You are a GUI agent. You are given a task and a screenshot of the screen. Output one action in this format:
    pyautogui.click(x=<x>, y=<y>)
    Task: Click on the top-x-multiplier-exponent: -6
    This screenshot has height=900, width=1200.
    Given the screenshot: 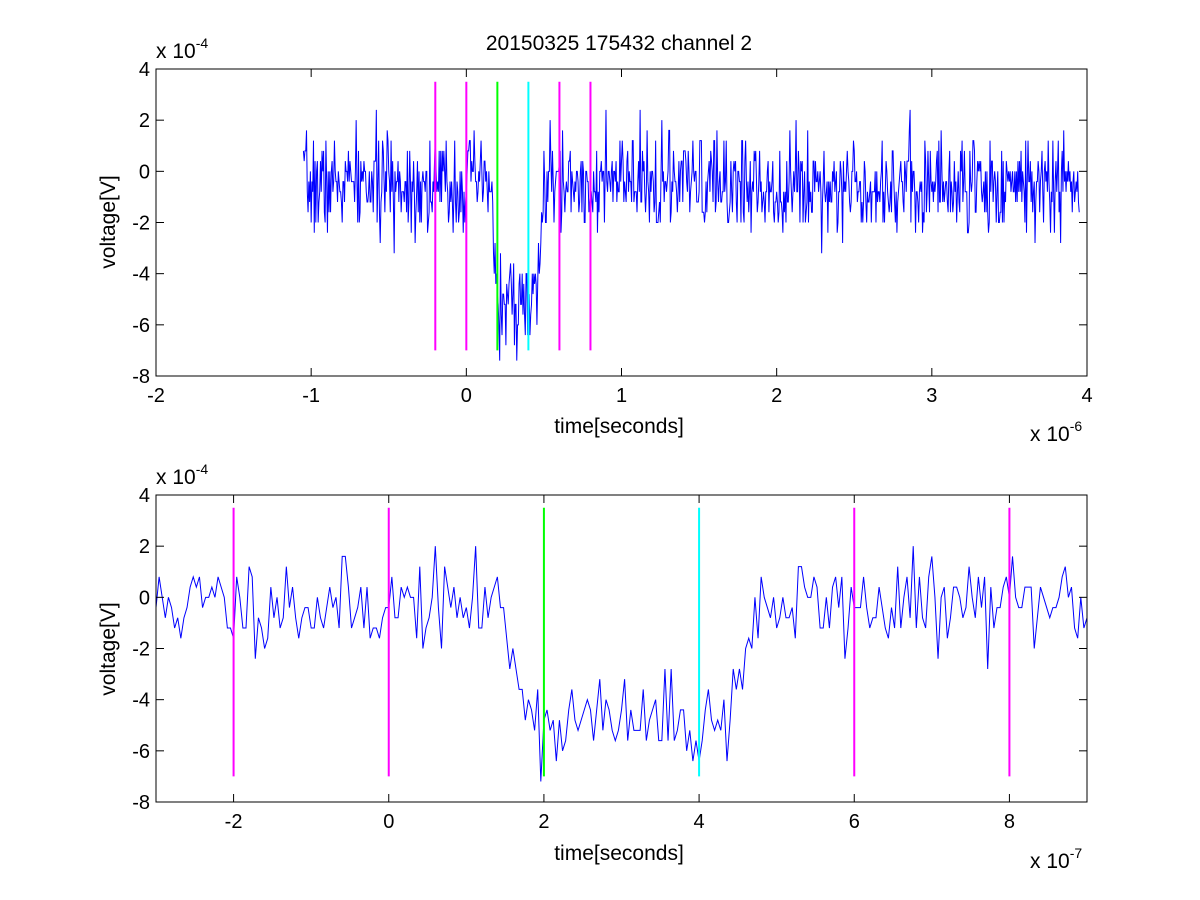 What is the action you would take?
    pyautogui.click(x=1076, y=426)
    